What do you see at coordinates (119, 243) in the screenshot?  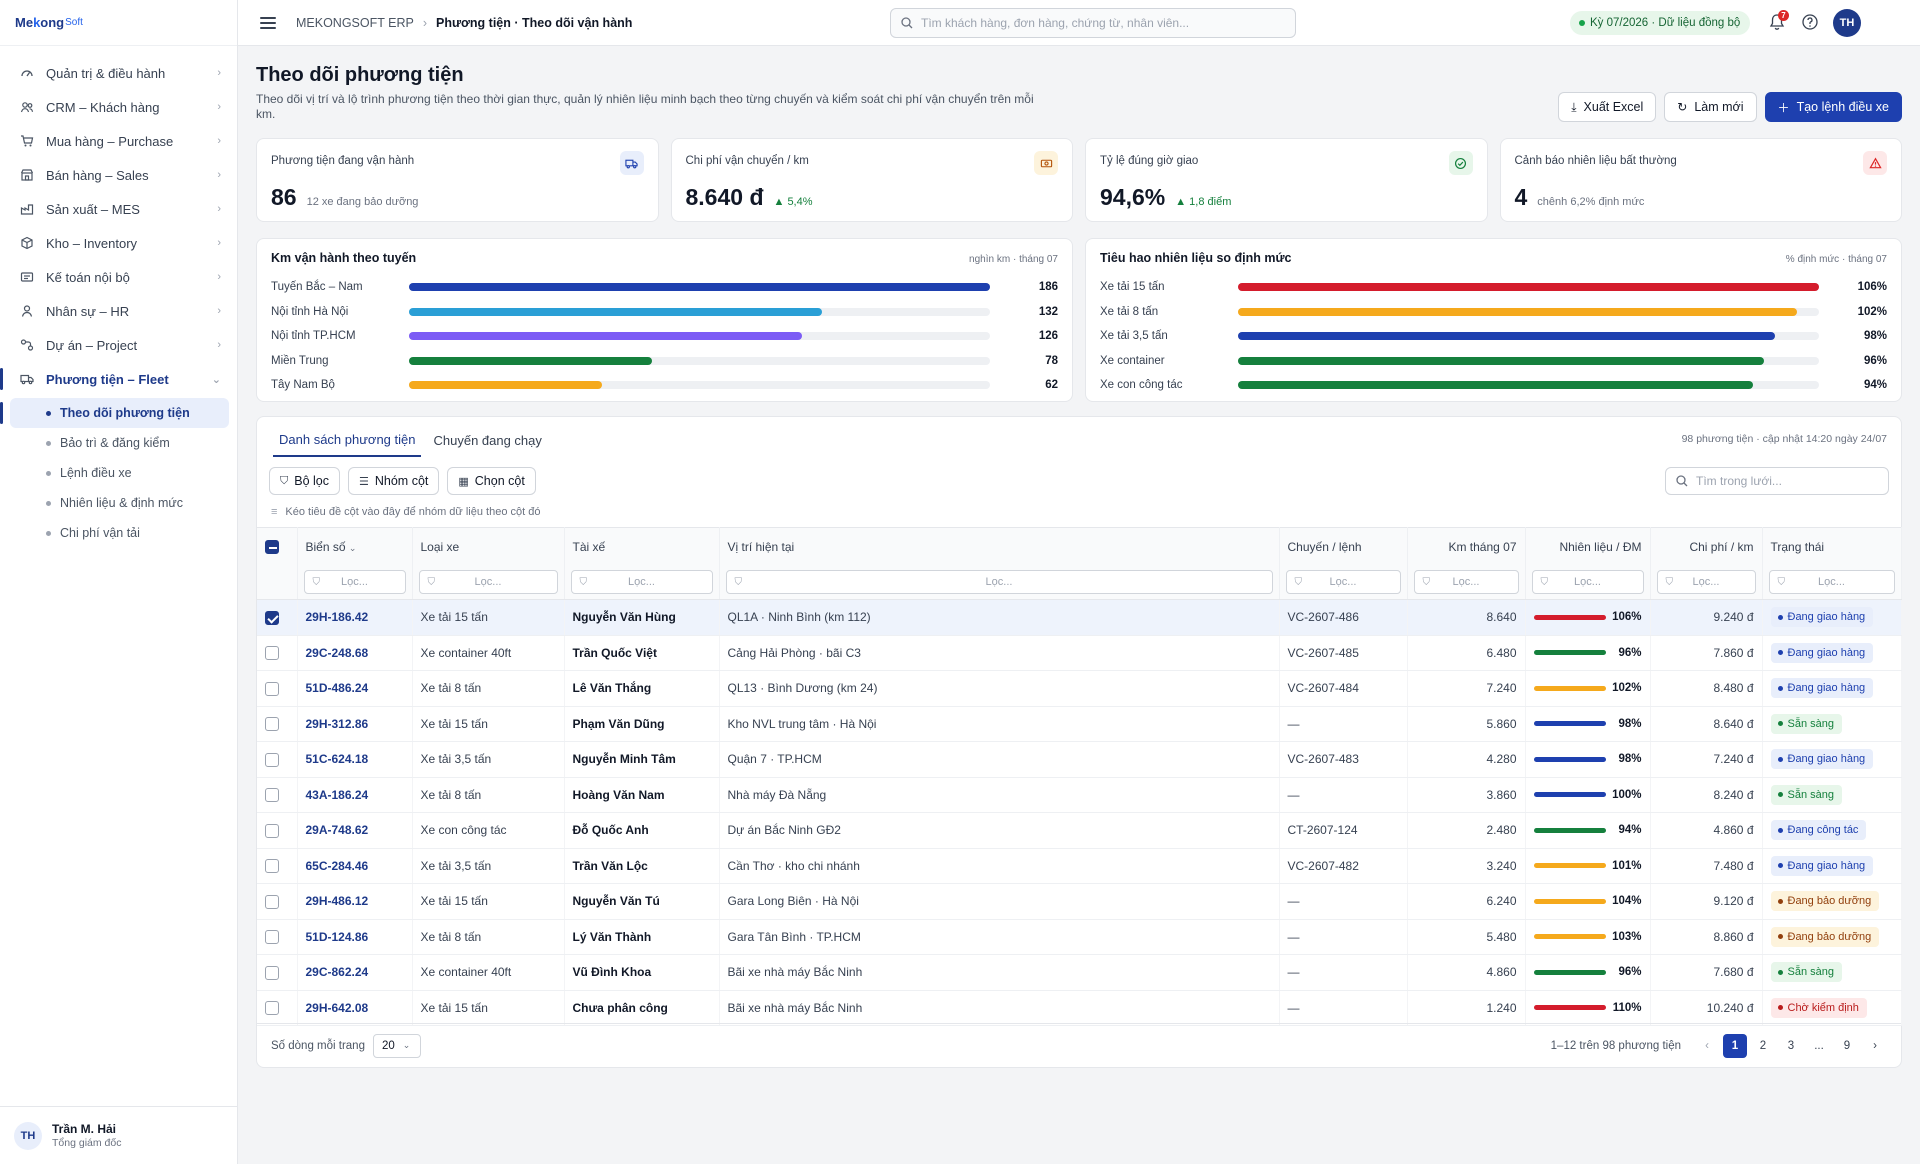 I see `sidebar-item-6: Kho – Inventory ›` at bounding box center [119, 243].